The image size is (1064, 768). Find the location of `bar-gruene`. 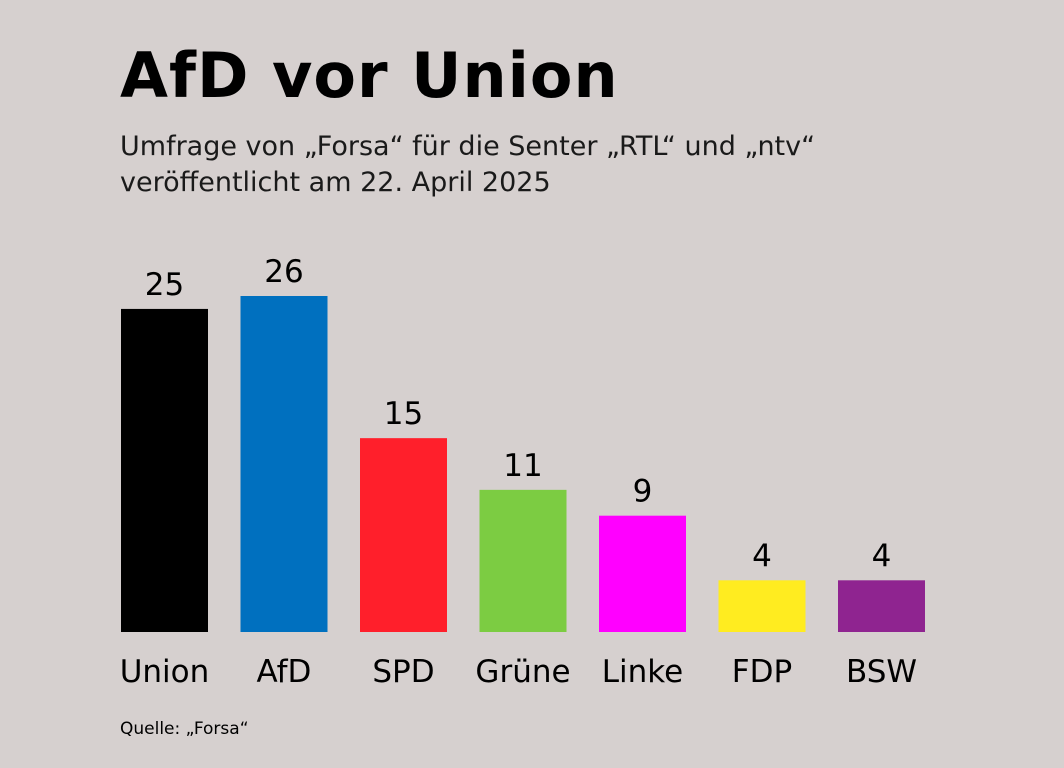

bar-gruene is located at coordinates (523, 560).